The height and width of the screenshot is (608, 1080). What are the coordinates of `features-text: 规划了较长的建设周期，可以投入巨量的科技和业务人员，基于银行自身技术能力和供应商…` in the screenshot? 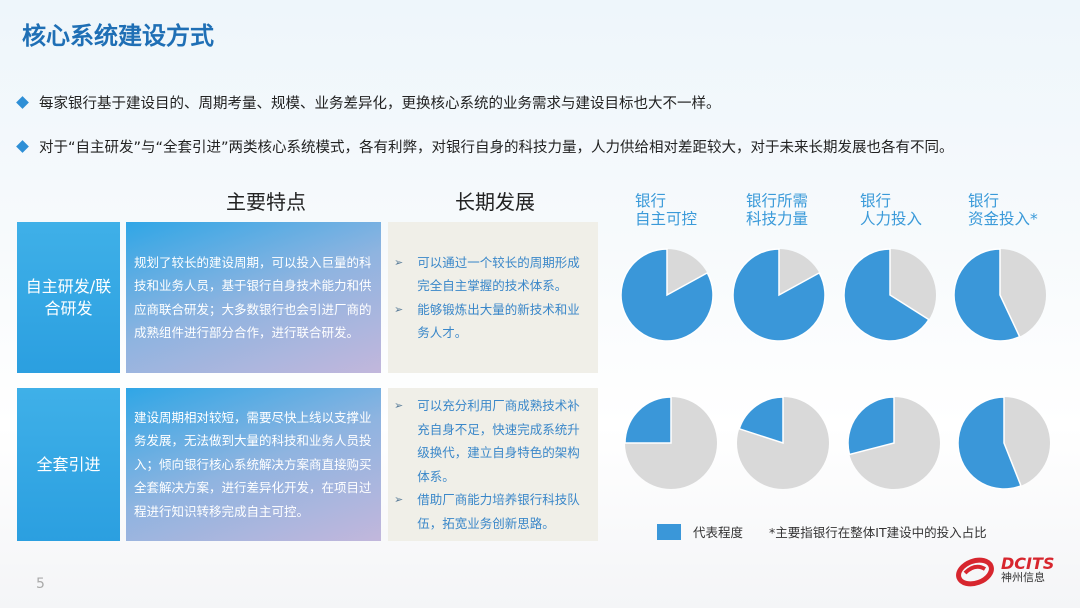 It's located at (253, 297).